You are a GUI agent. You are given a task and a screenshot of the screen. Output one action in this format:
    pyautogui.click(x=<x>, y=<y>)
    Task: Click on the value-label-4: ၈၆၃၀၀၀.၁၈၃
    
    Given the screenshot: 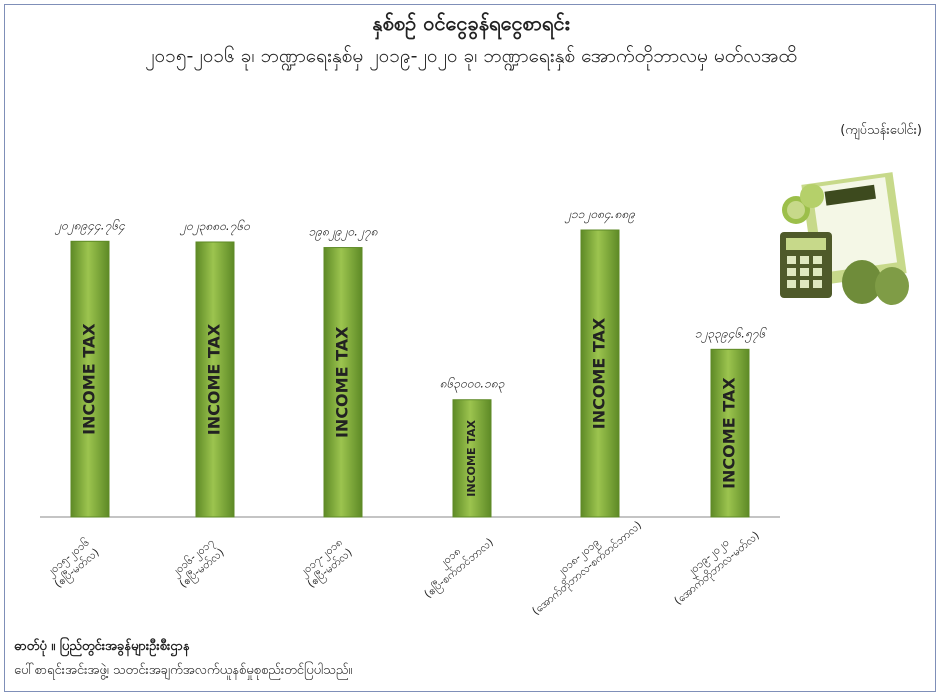 What is the action you would take?
    pyautogui.click(x=472, y=385)
    